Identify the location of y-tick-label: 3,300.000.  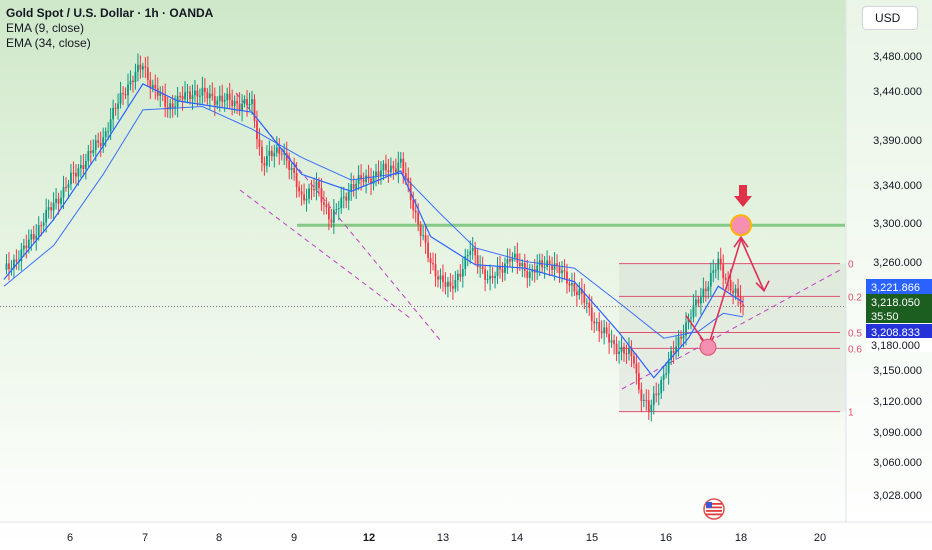
(897, 224).